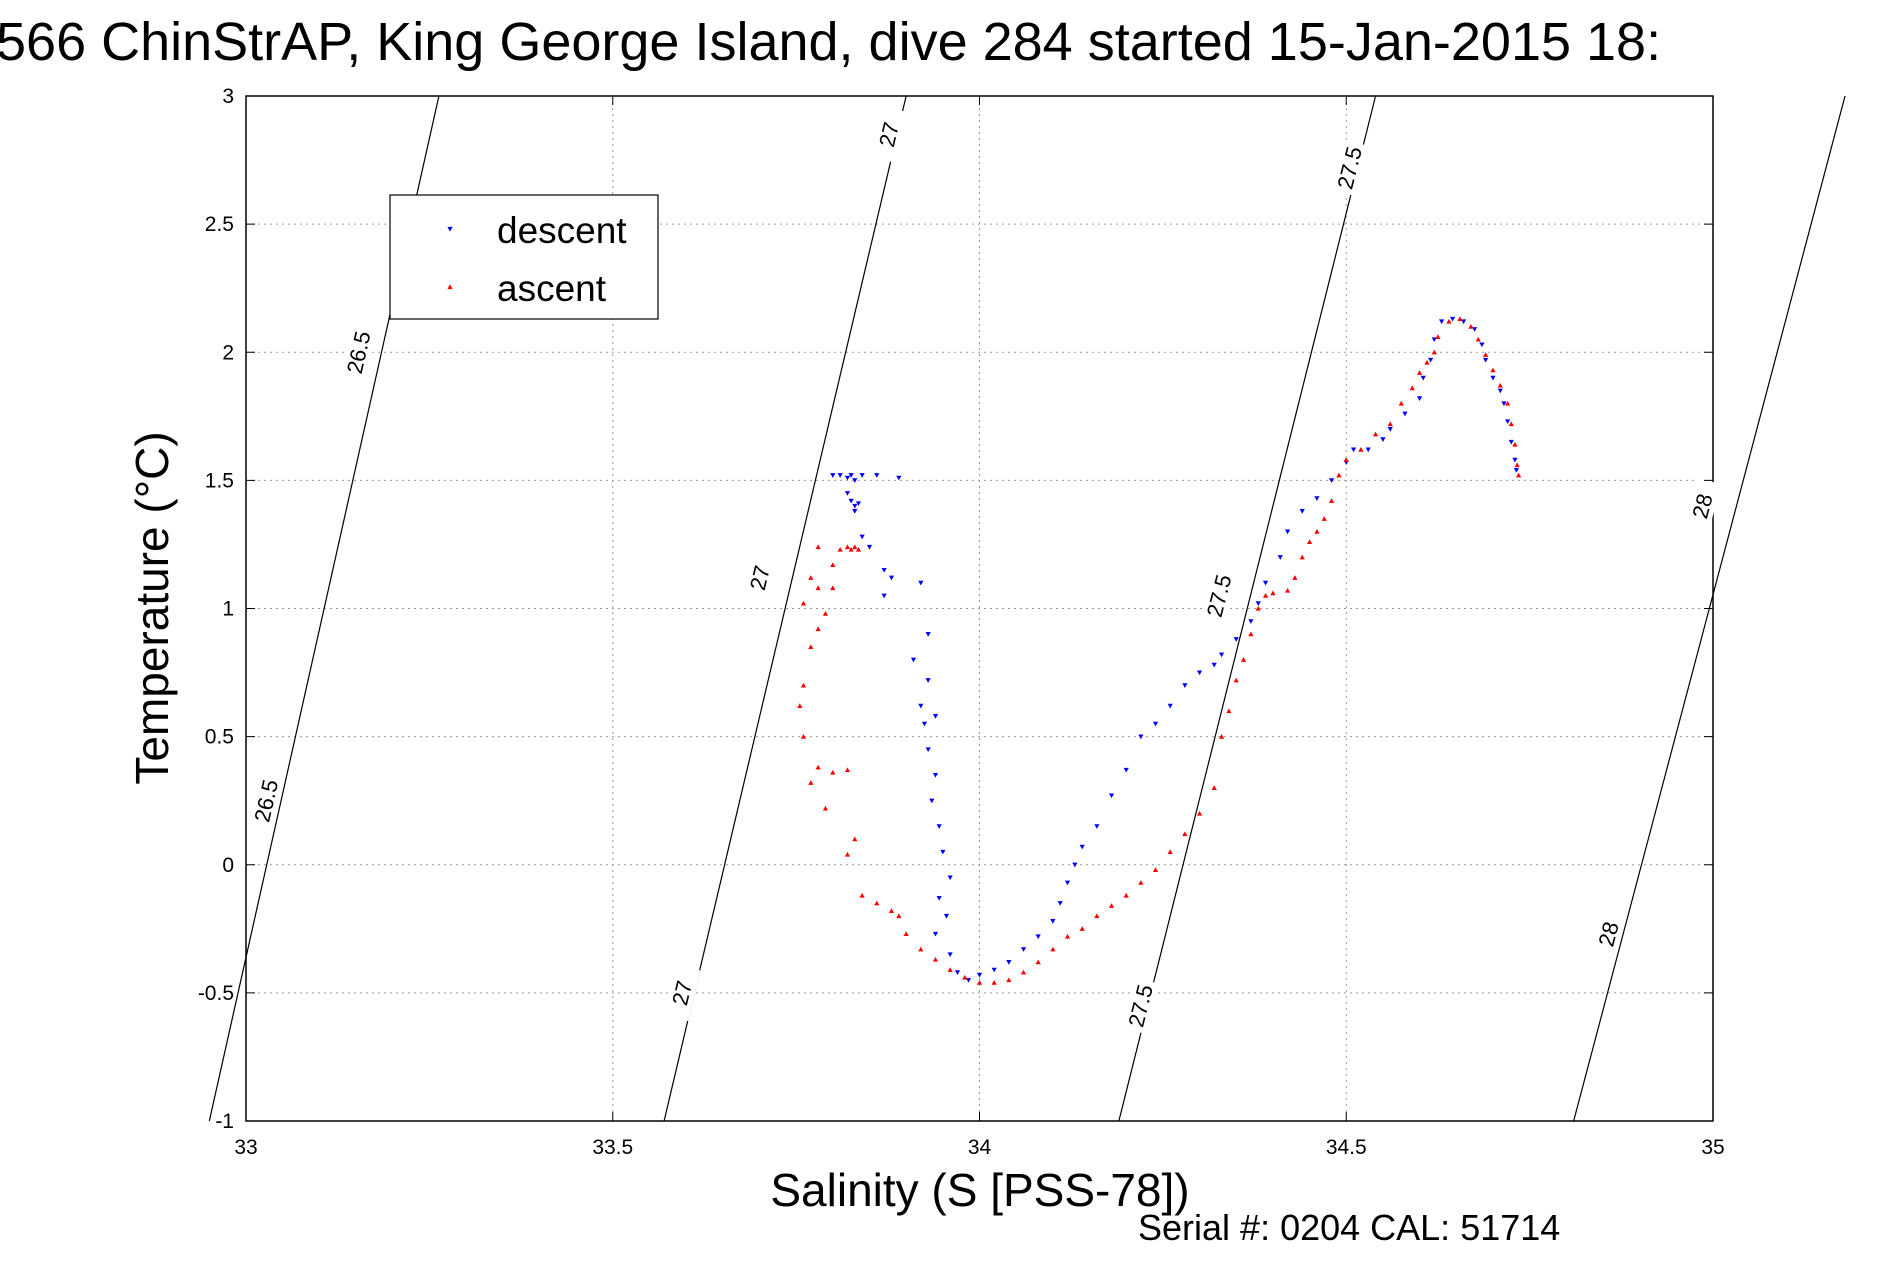 The width and height of the screenshot is (1891, 1267). I want to click on legend-box, so click(524, 257).